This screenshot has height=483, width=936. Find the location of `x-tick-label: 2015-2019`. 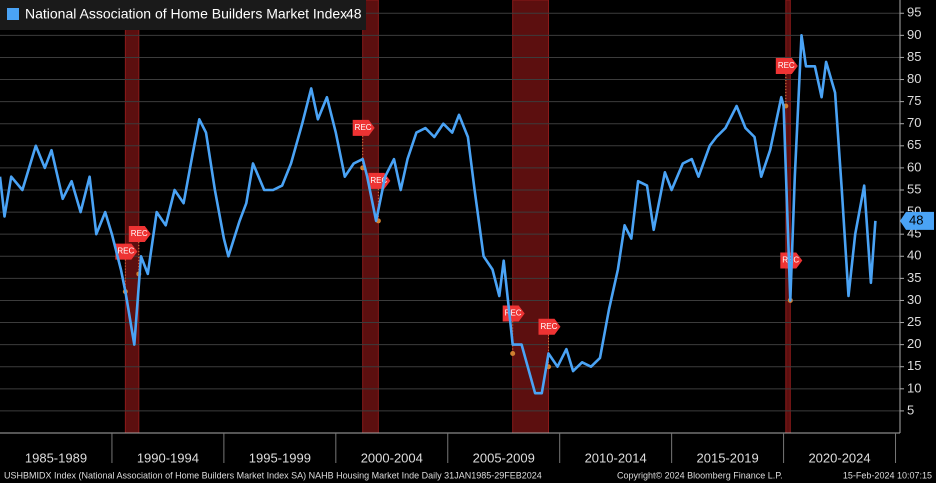

x-tick-label: 2015-2019 is located at coordinates (728, 457).